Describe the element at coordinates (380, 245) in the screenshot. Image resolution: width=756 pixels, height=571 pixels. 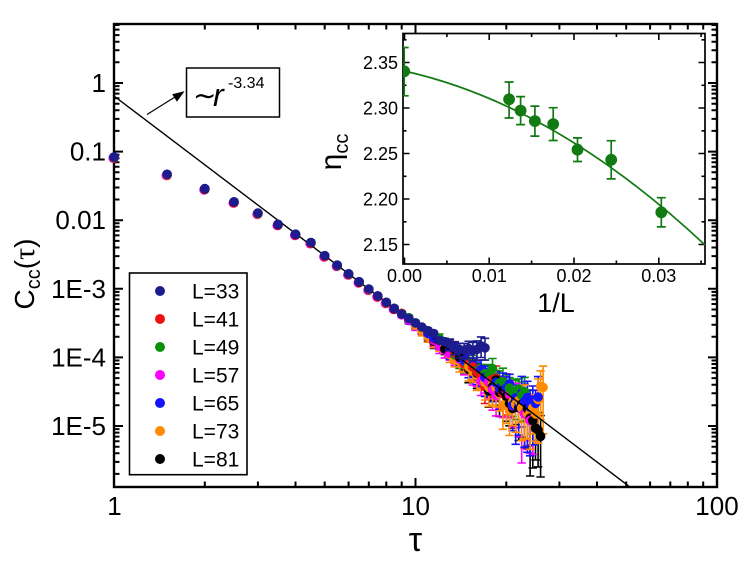
I see `svg-text: 2.15` at that location.